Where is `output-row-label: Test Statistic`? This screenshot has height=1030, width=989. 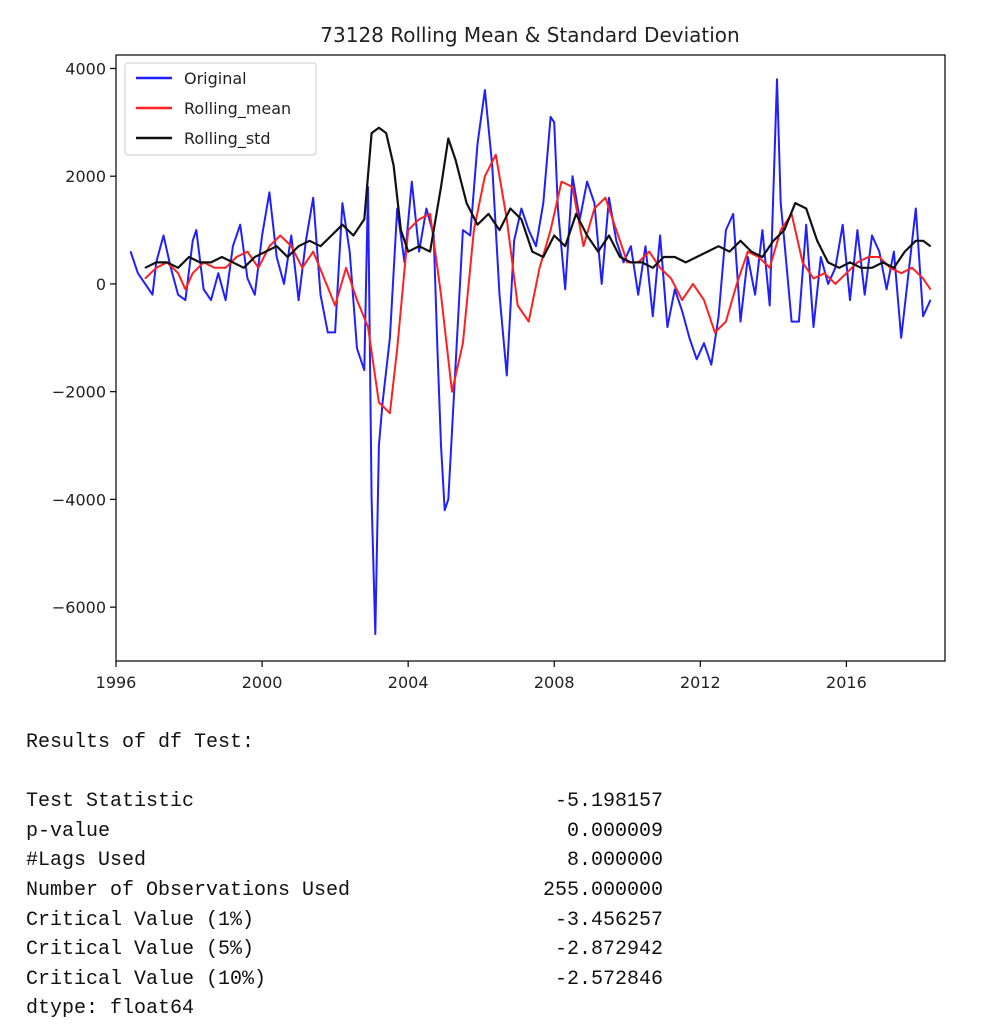 output-row-label: Test Statistic is located at coordinates (110, 802).